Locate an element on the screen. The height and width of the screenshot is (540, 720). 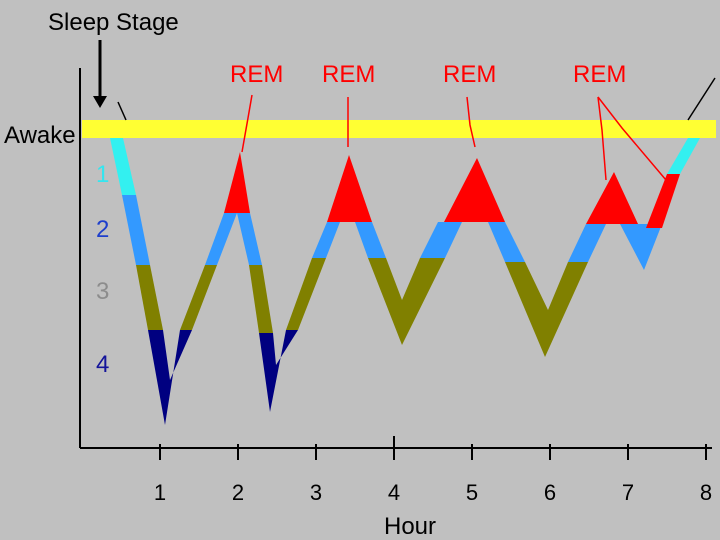
diagram-title: Sleep Stage is located at coordinates (113, 22).